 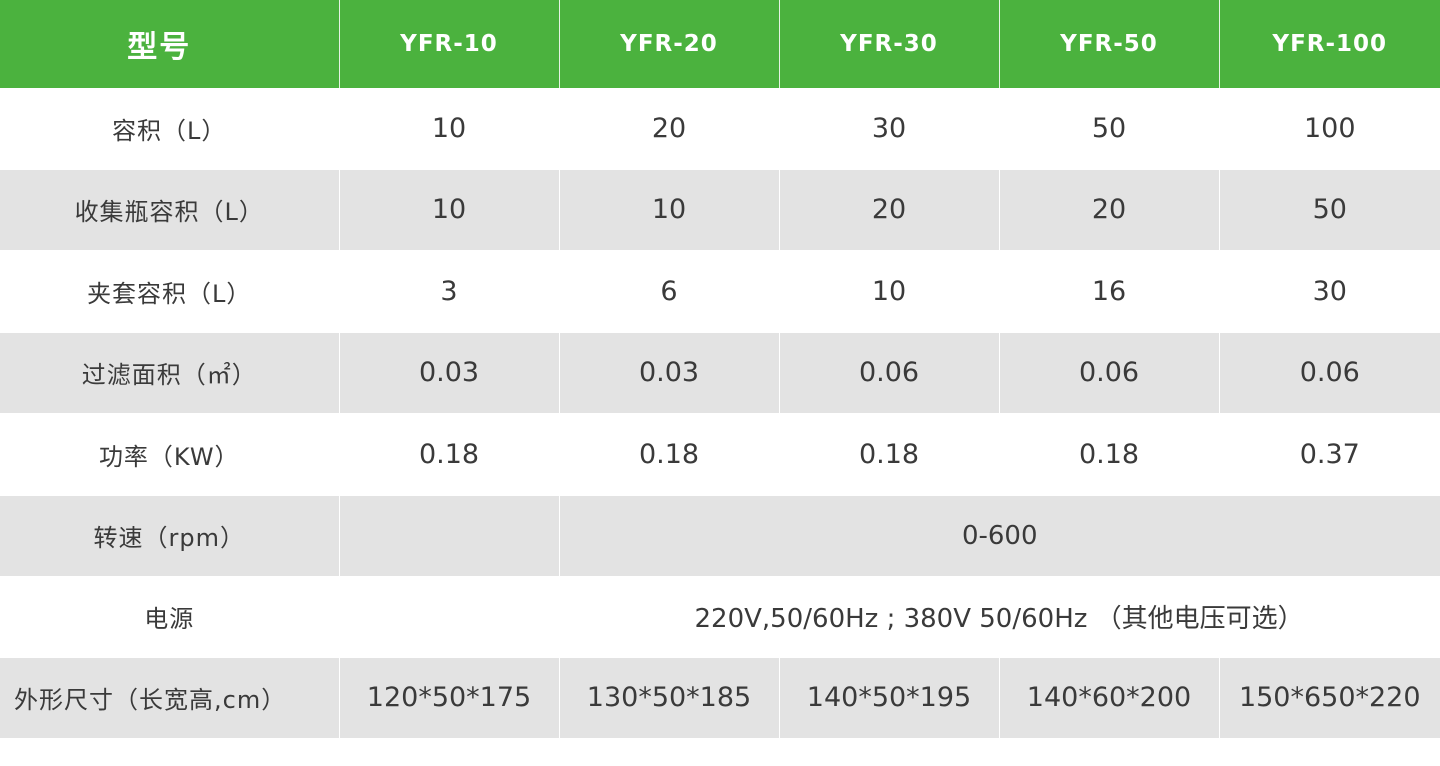 I want to click on volume-value: 10, so click(x=449, y=129).